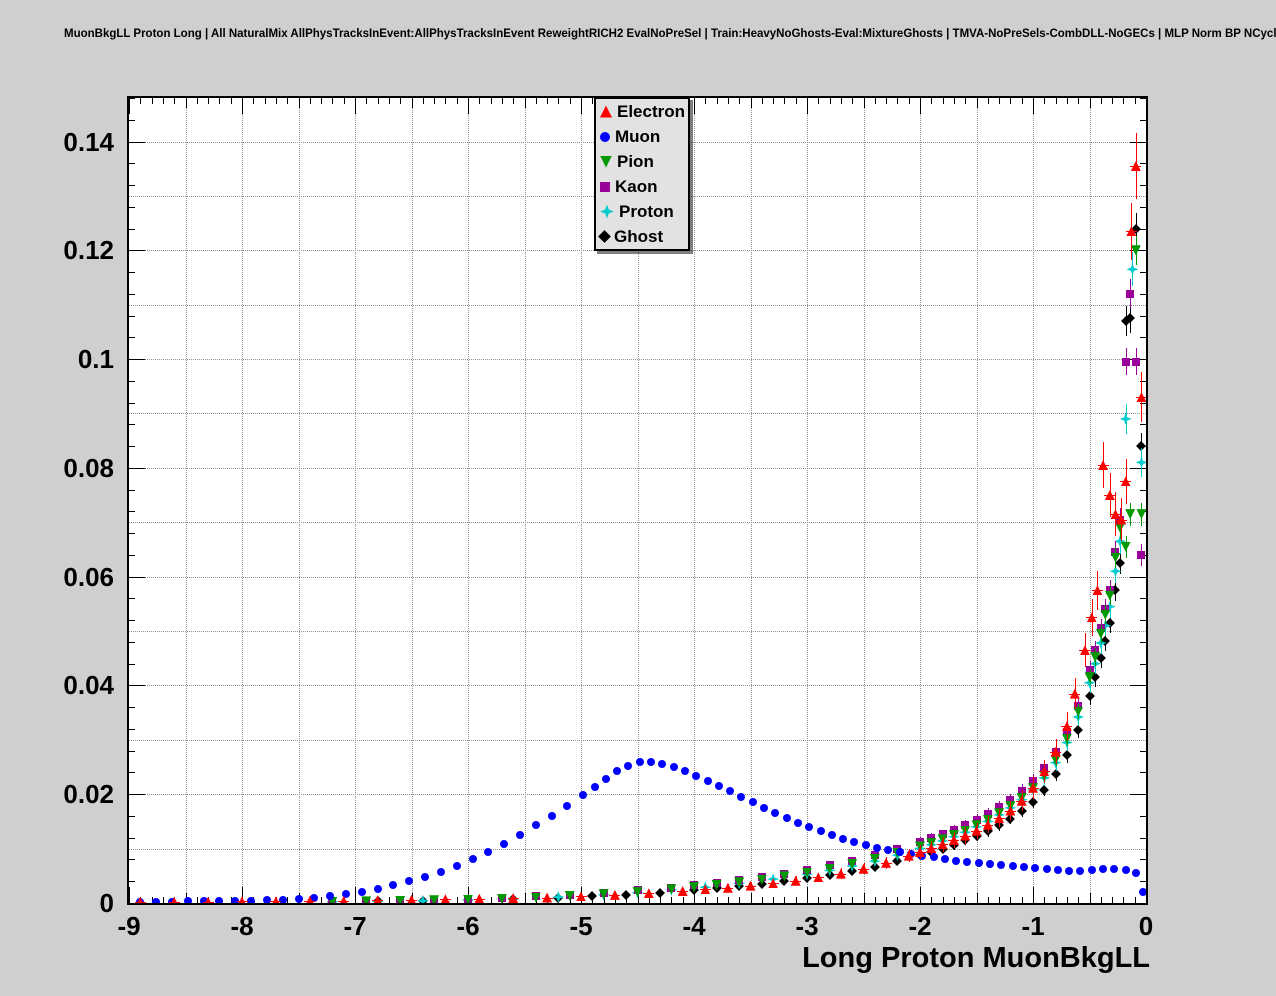  I want to click on legend-row-electron: Electron, so click(642, 111).